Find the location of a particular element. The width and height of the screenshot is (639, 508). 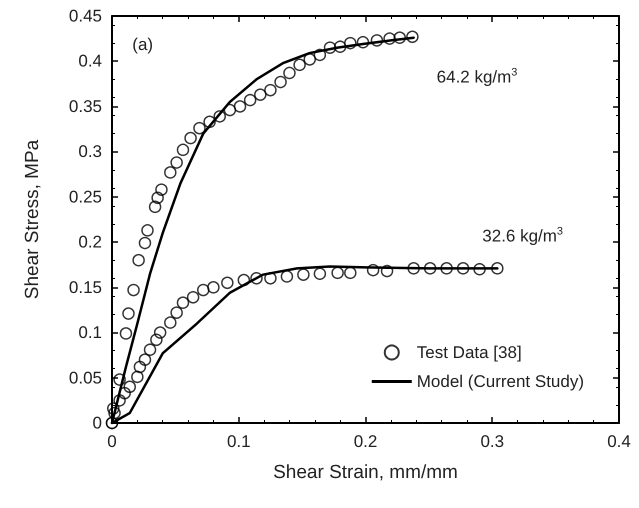

y-tick-label: 0.45 is located at coordinates (85, 16).